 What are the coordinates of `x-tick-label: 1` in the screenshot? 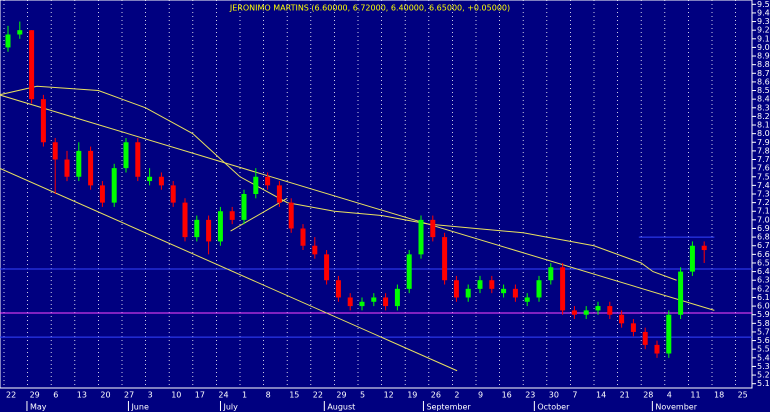 It's located at (244, 395).